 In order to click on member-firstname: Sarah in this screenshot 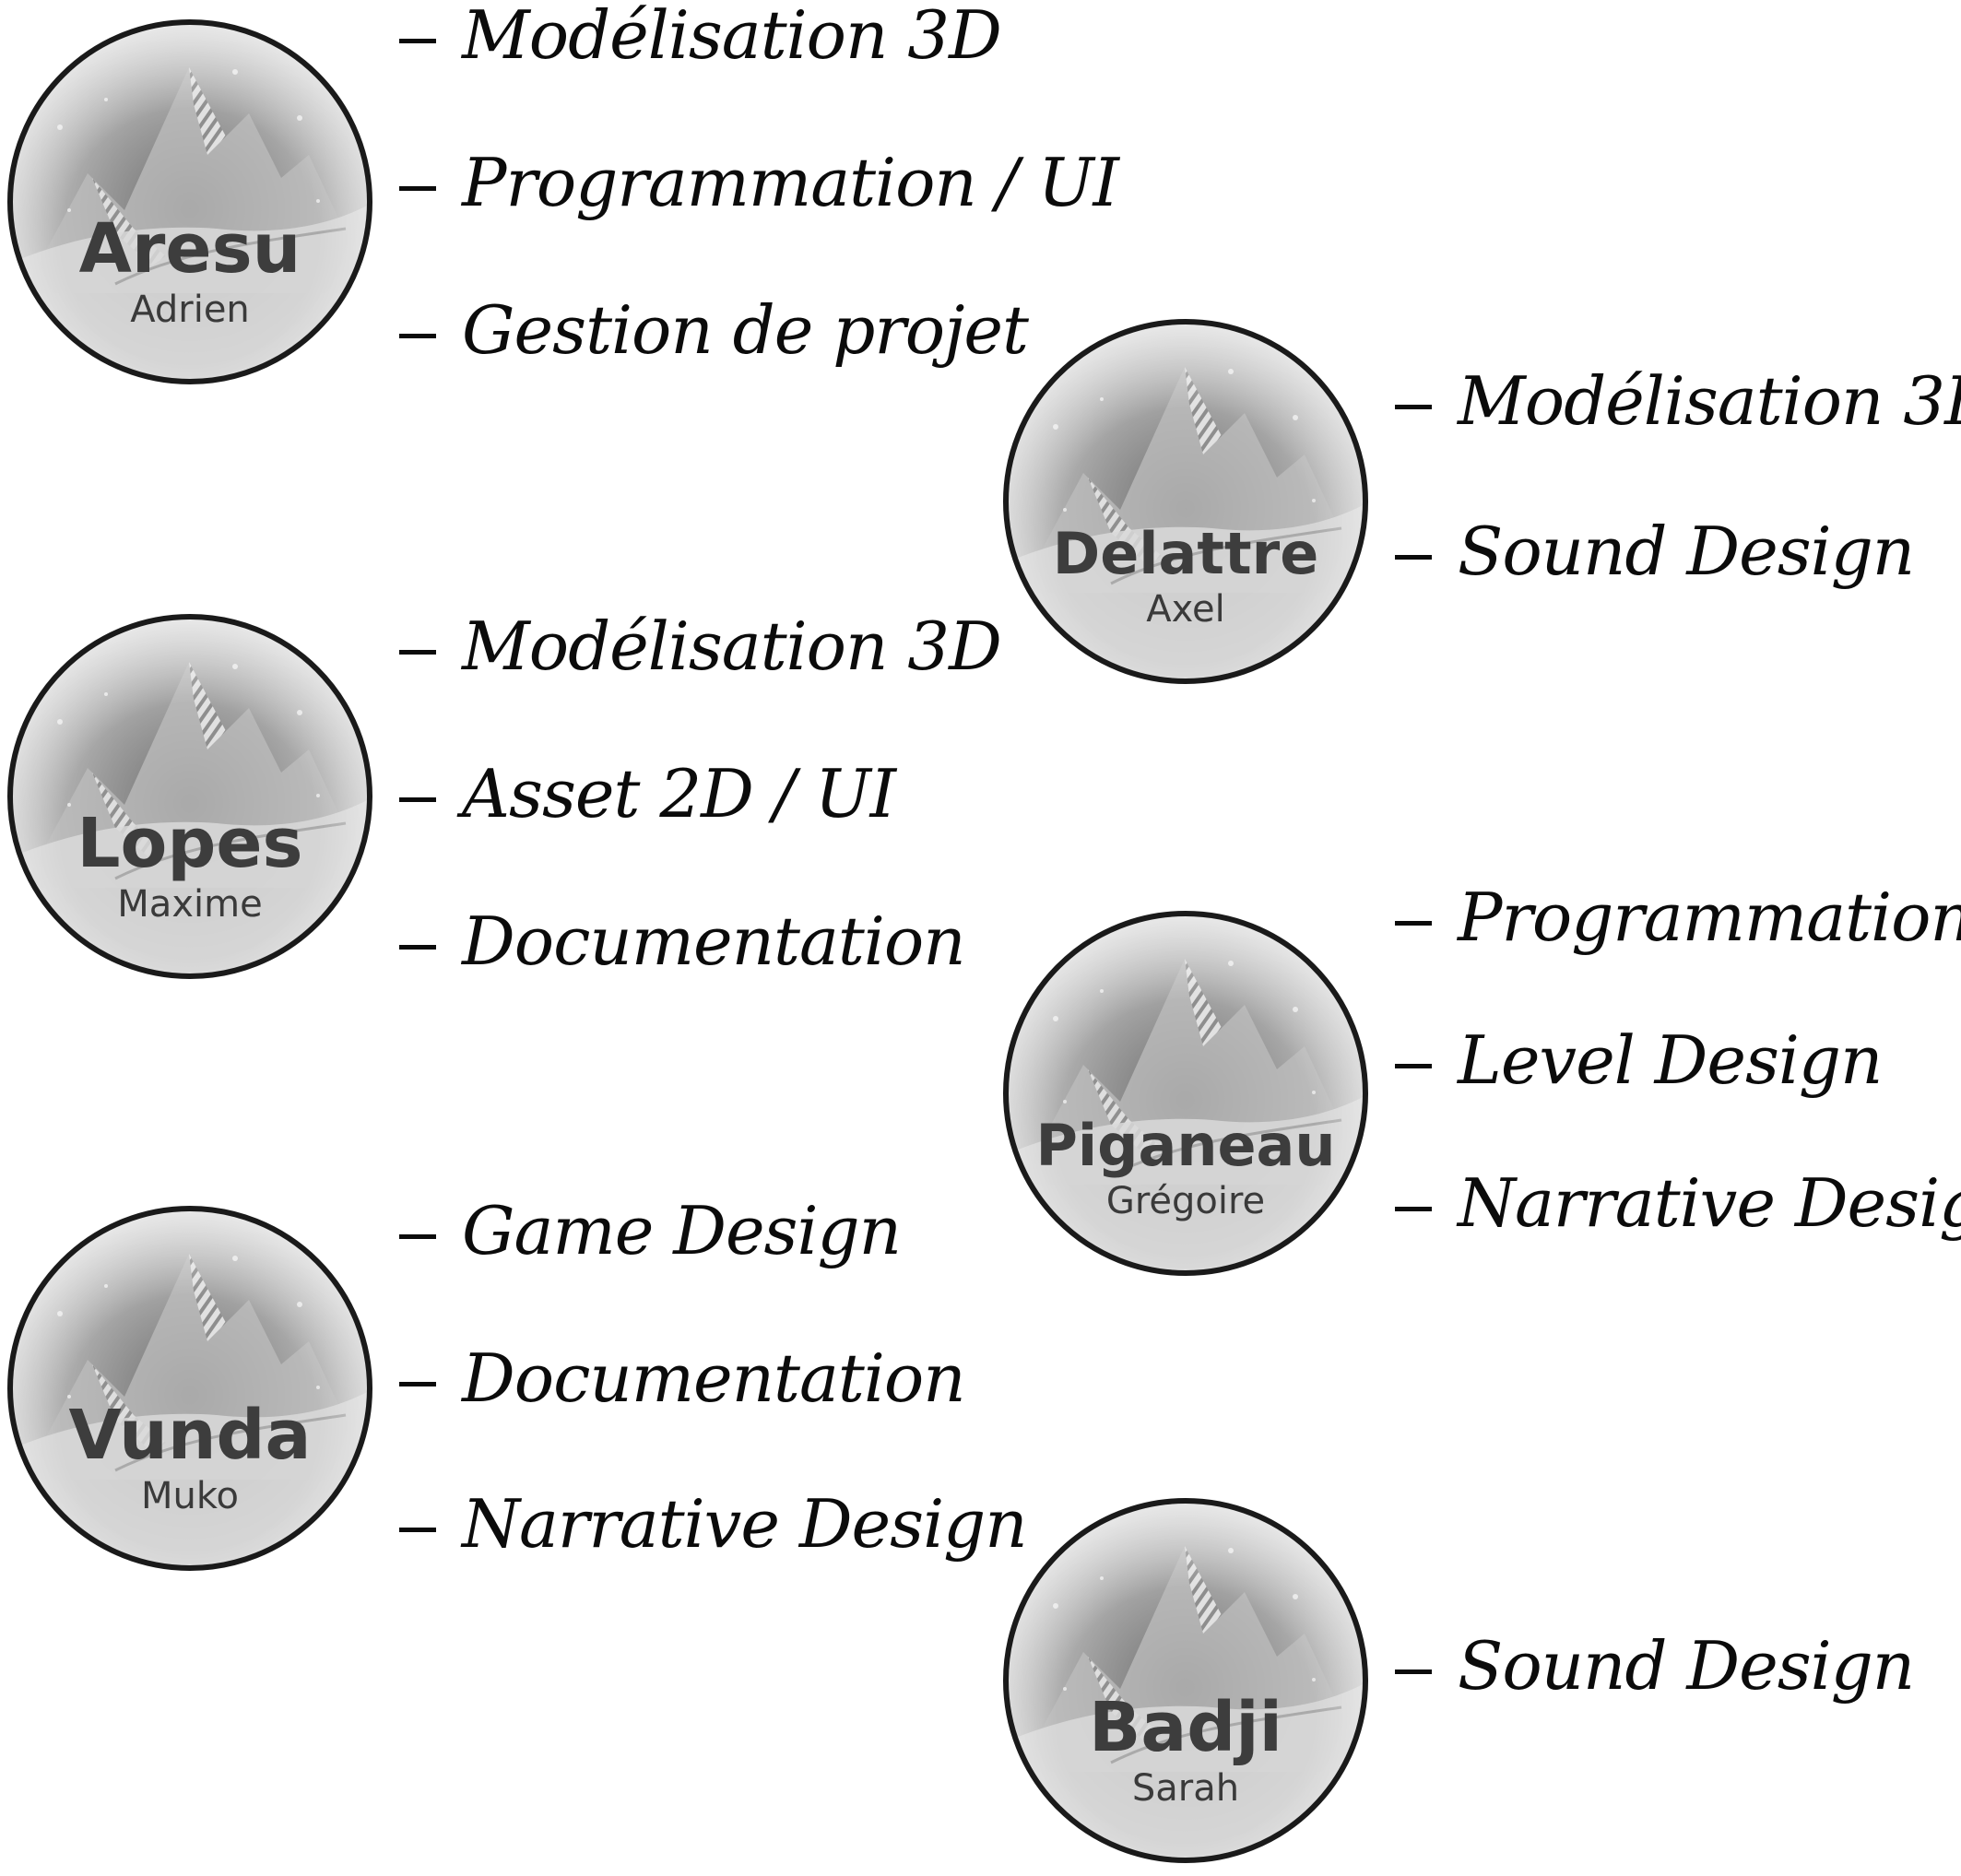, I will do `click(1185, 1789)`.